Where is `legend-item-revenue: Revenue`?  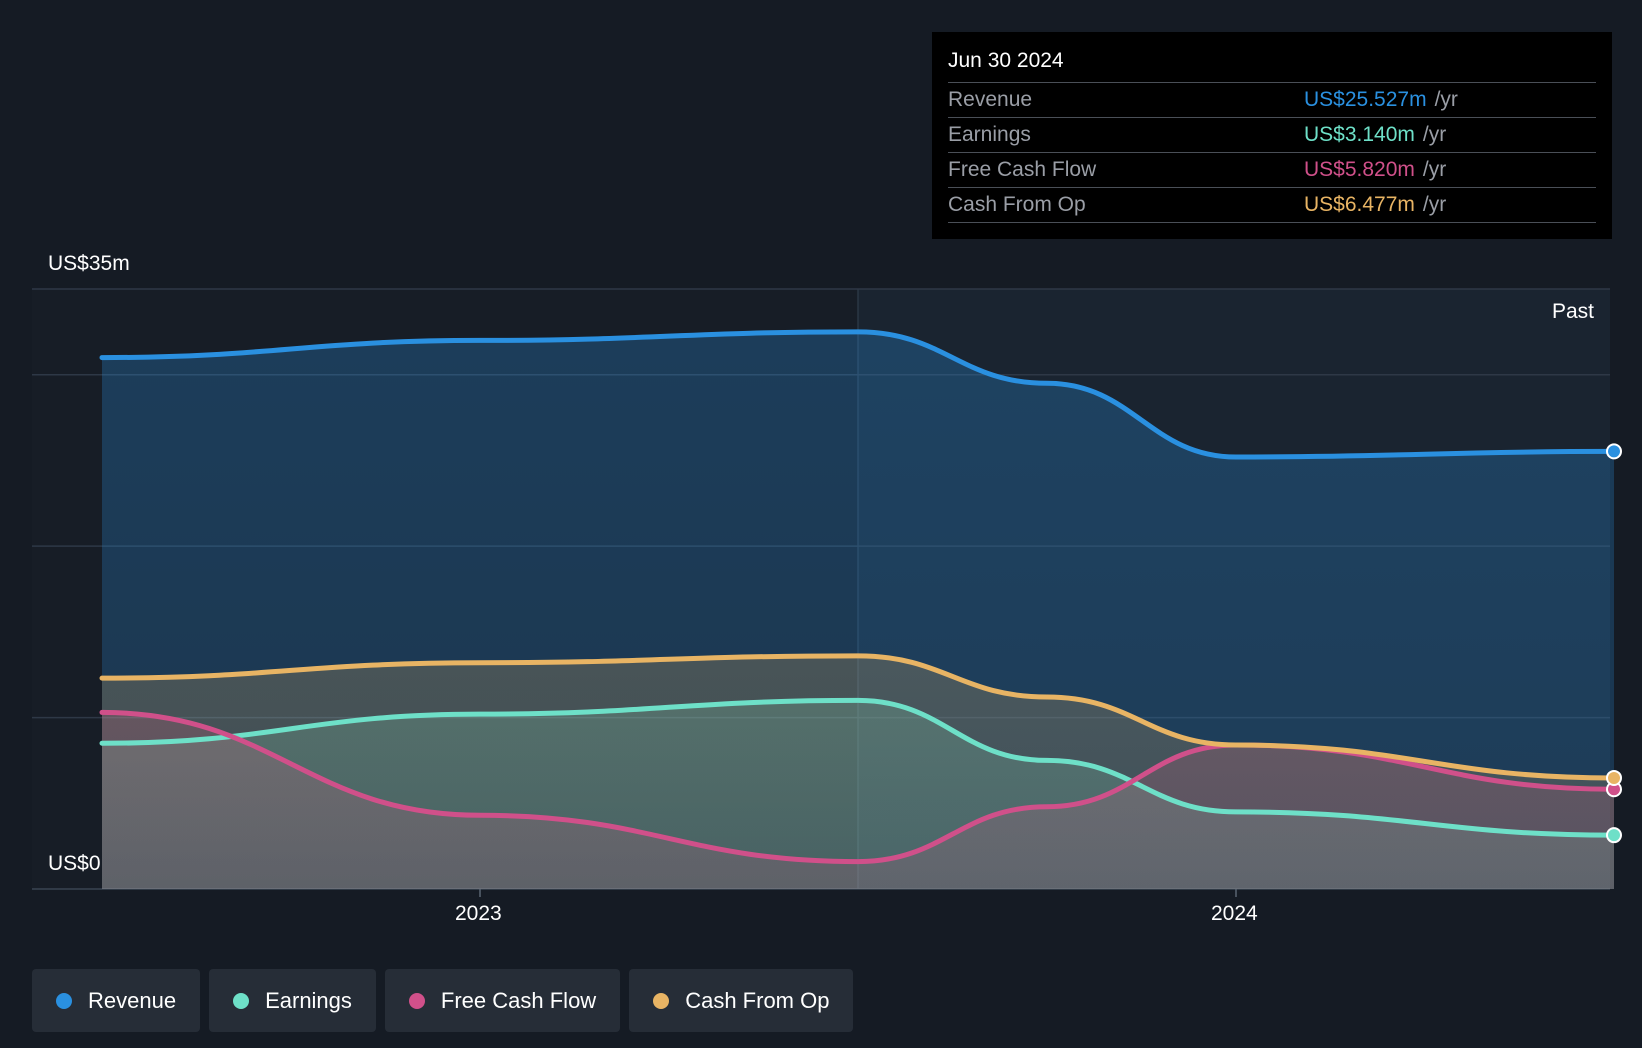 legend-item-revenue: Revenue is located at coordinates (116, 1000).